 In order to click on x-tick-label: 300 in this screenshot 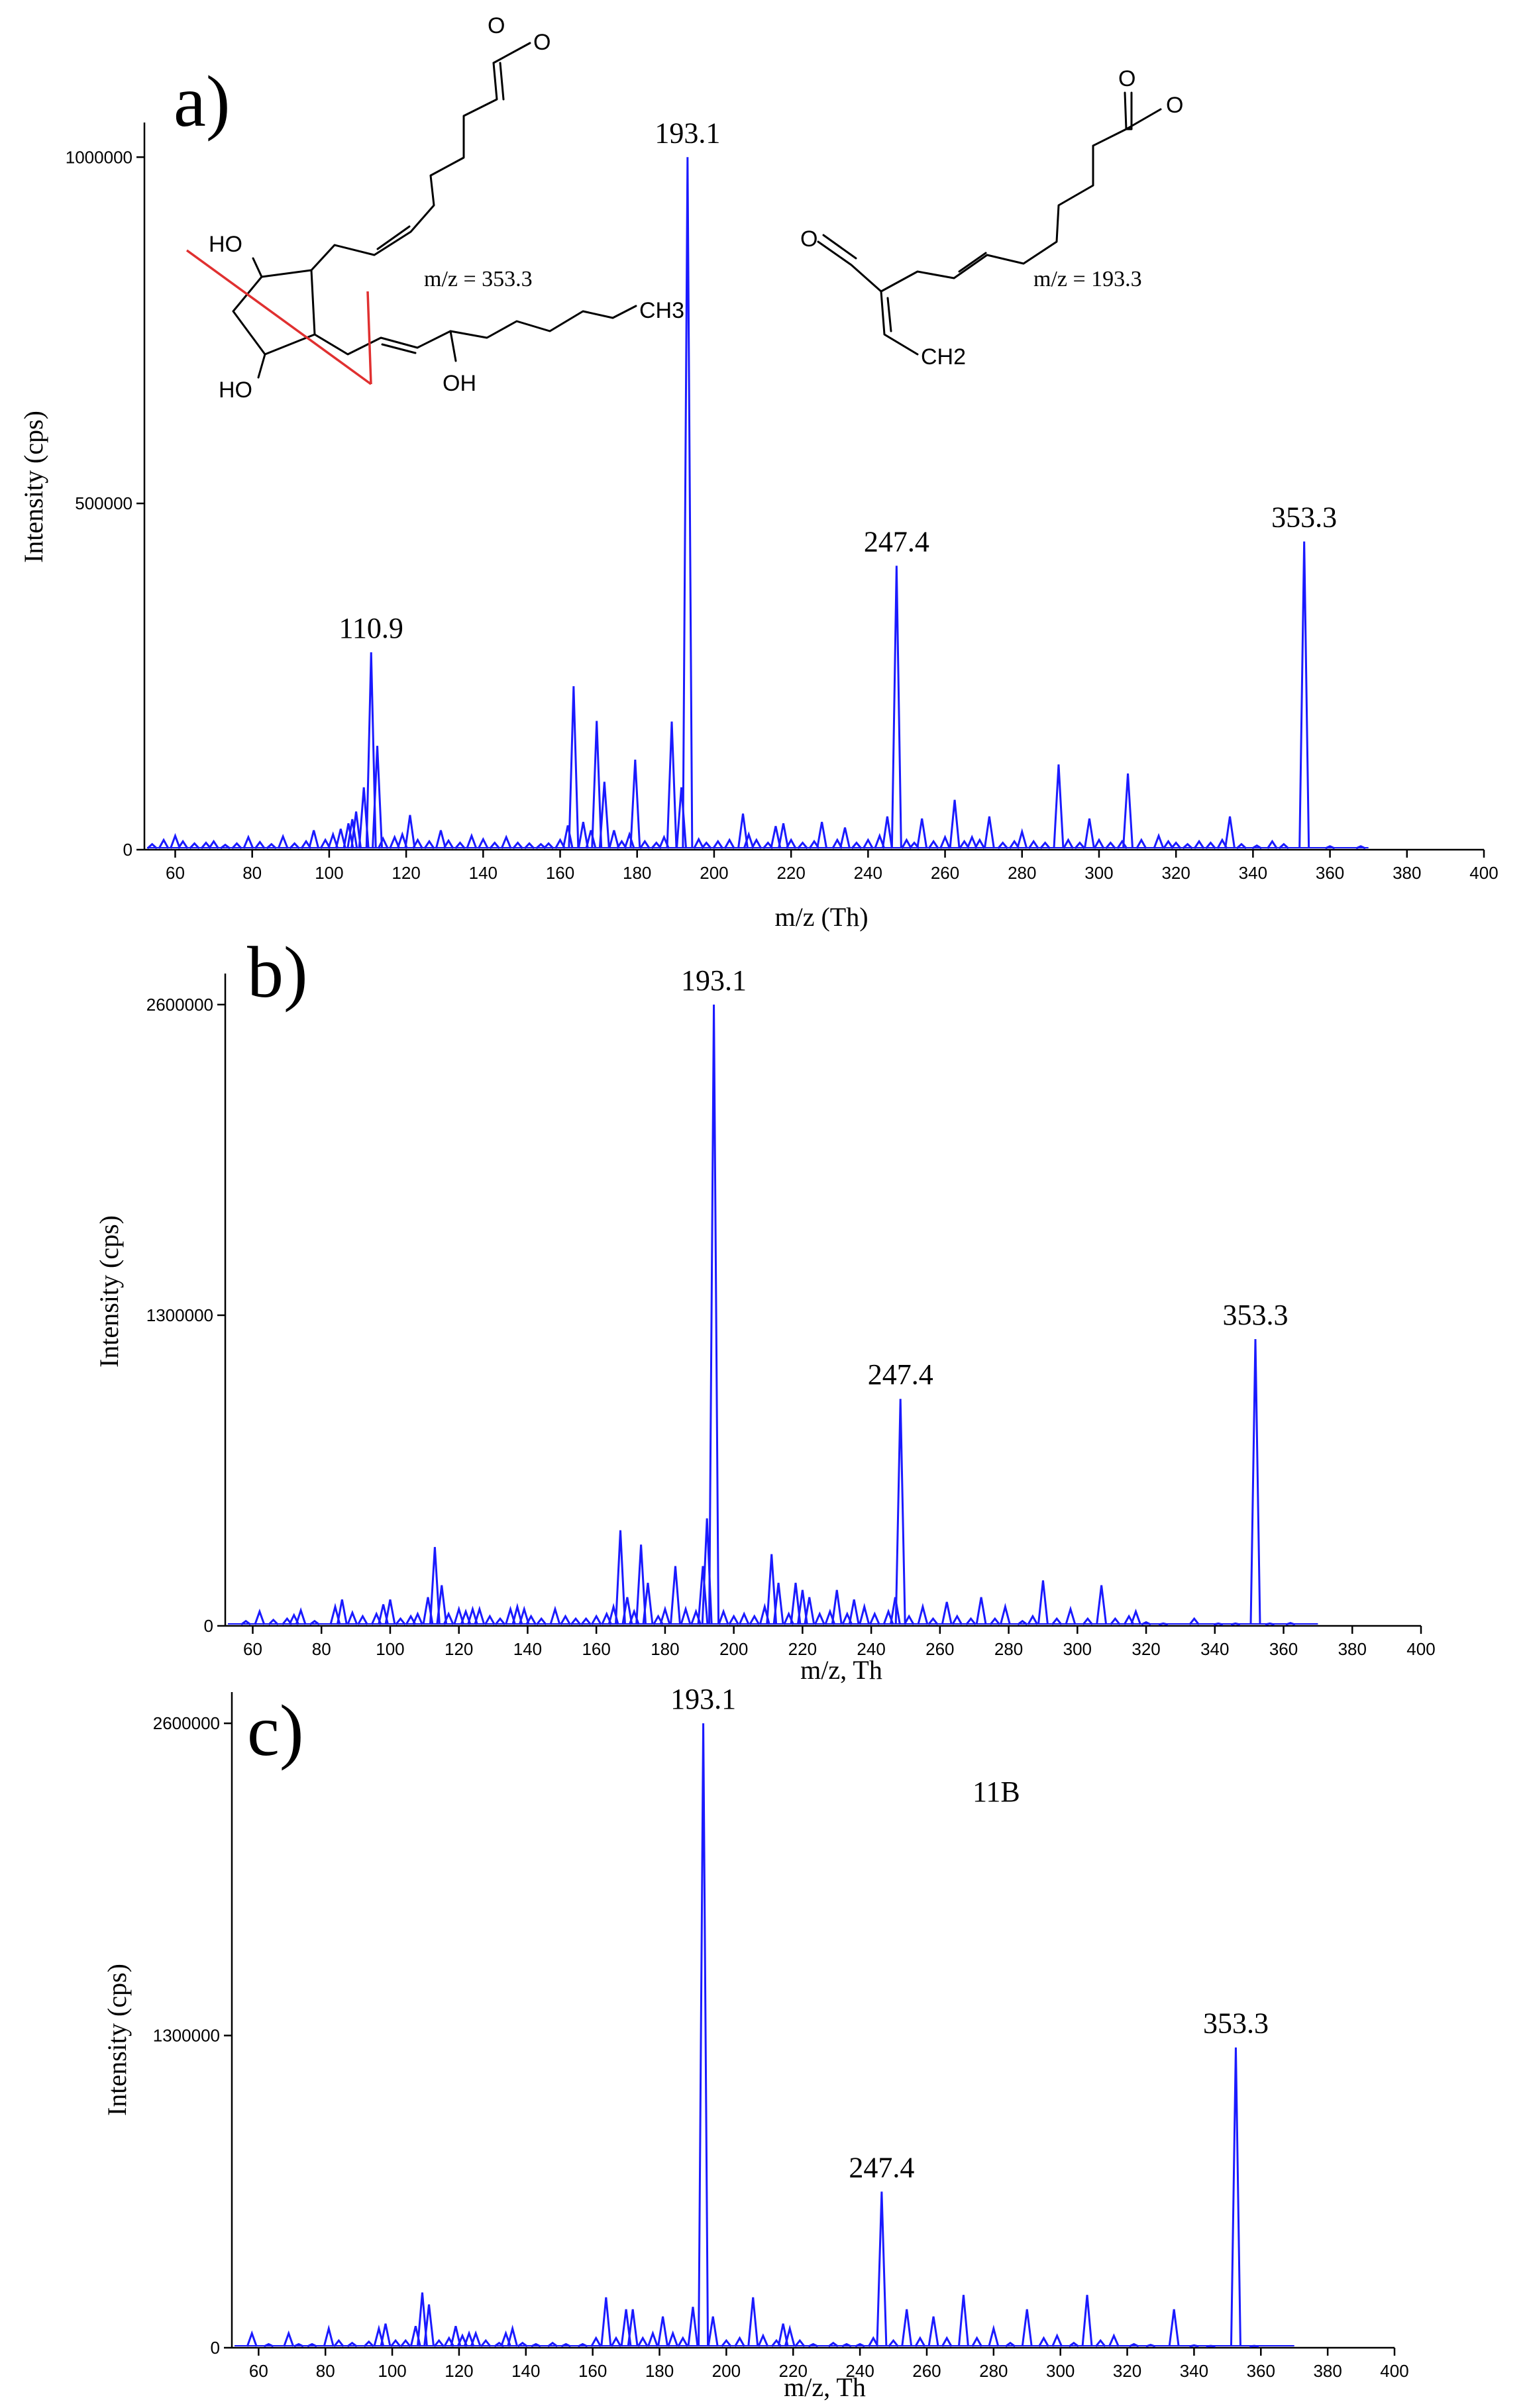, I will do `click(1060, 2371)`.